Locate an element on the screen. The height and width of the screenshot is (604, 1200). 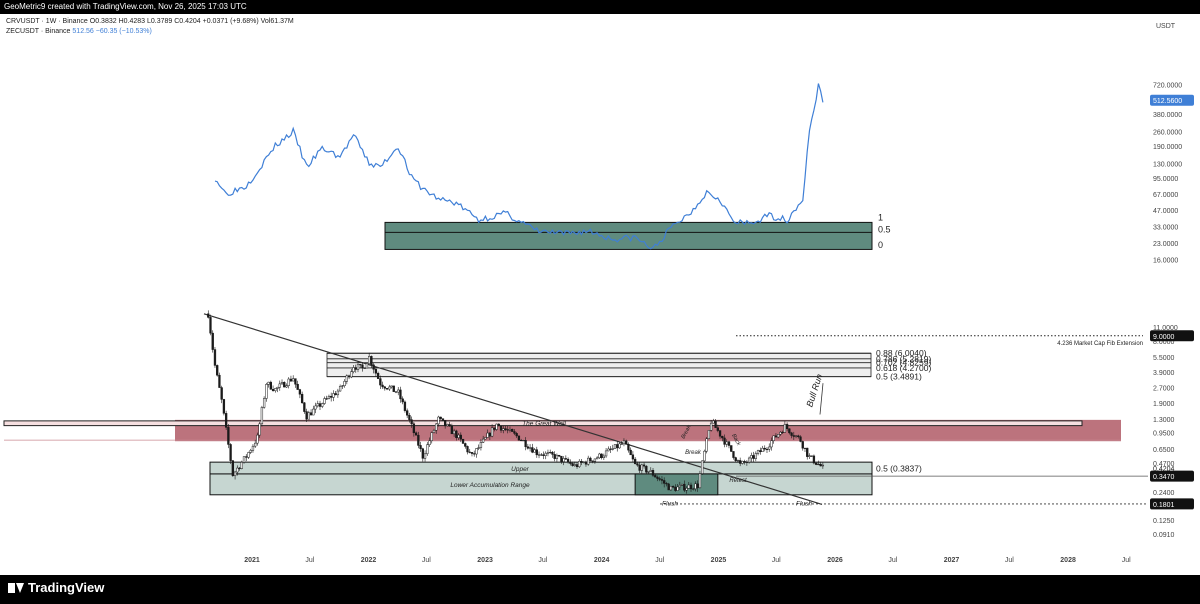
flush-label: Flush is located at coordinates (804, 504).